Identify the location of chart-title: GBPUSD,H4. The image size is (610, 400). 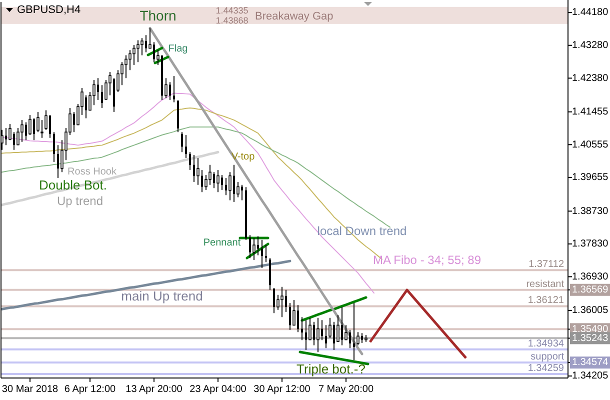
(49, 10).